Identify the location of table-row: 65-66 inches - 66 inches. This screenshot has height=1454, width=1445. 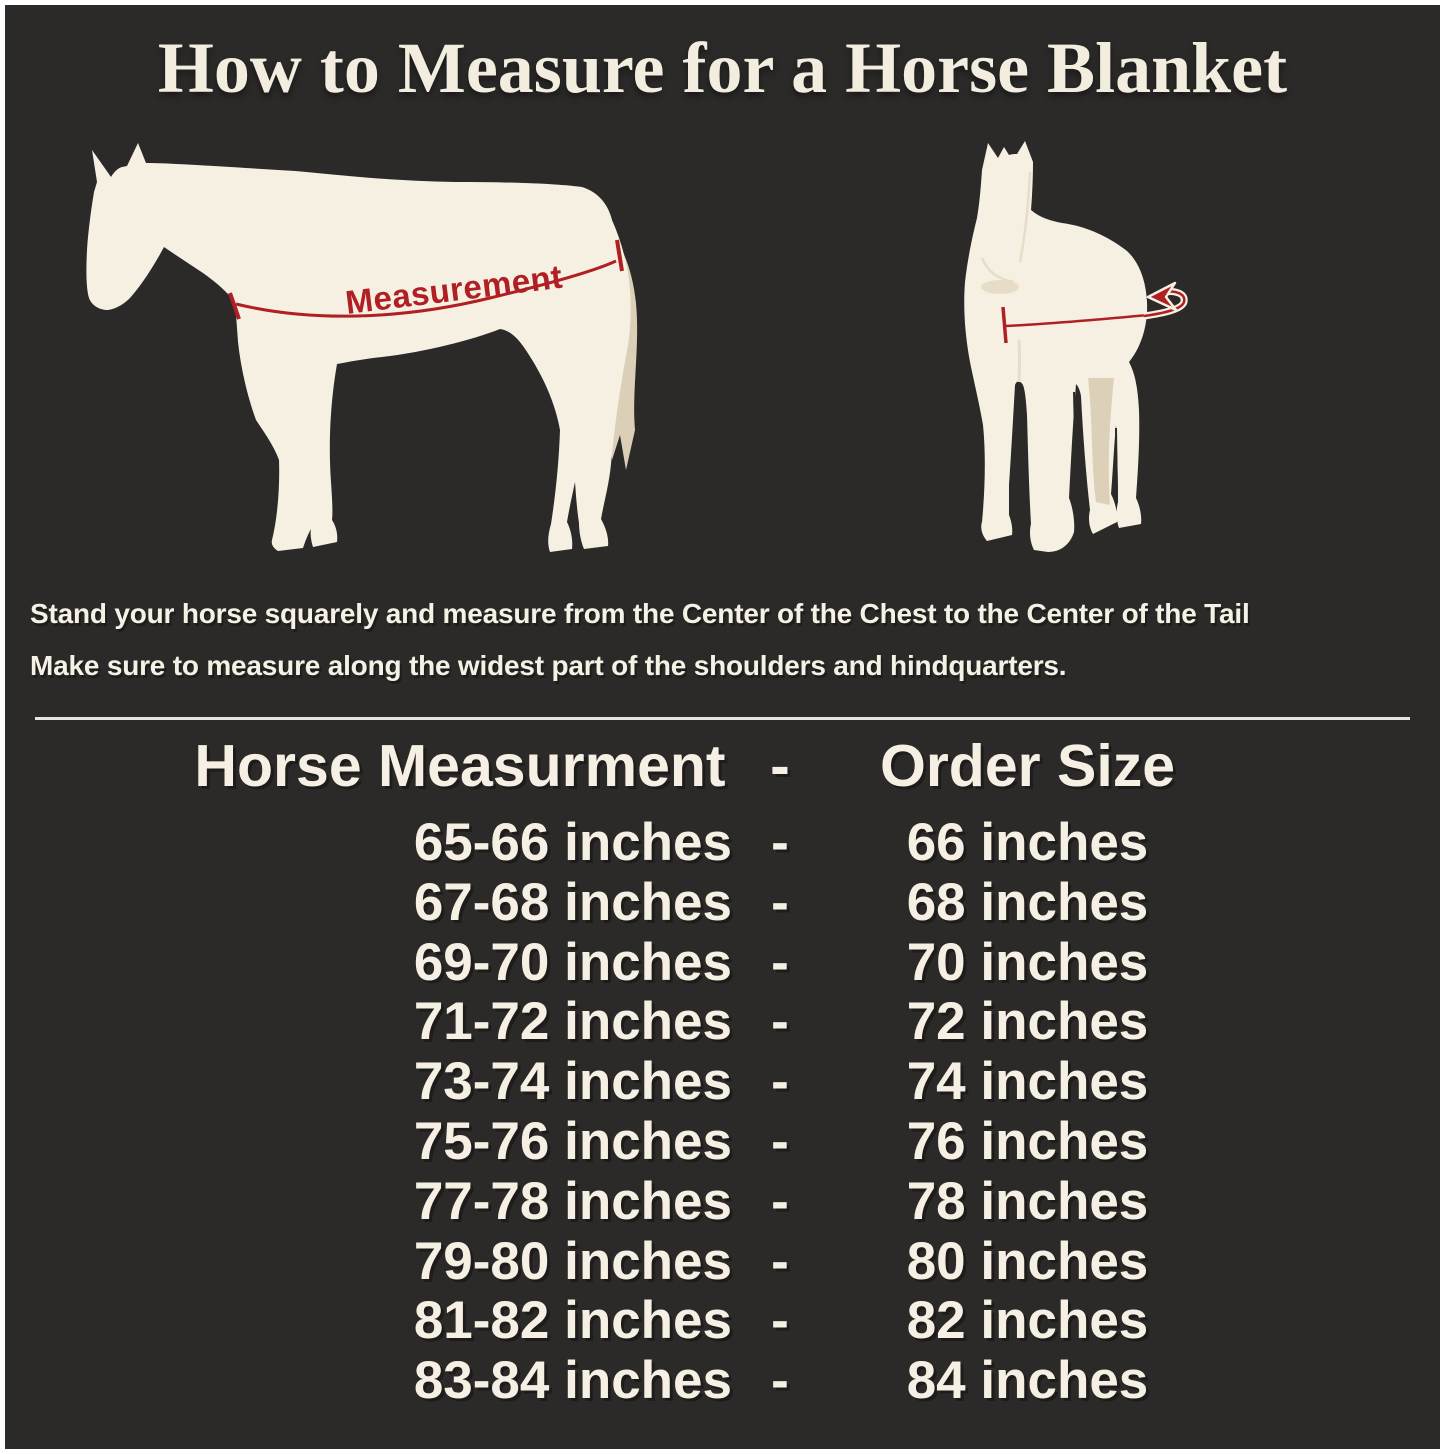
(707, 843).